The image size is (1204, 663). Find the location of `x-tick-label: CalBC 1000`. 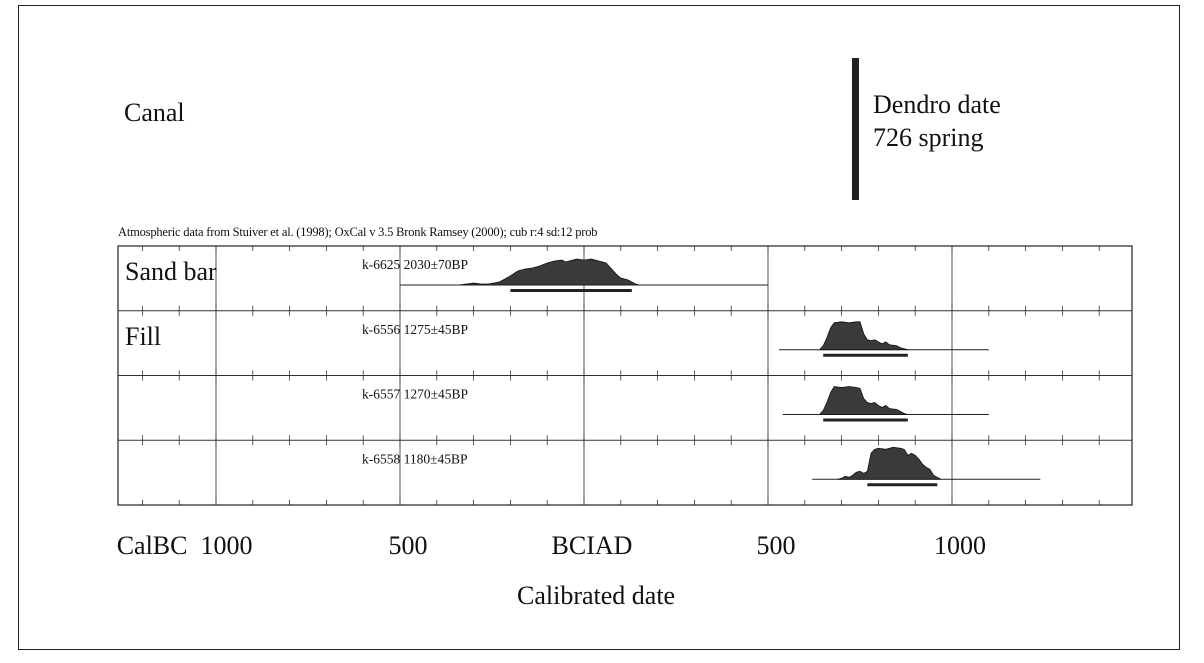

x-tick-label: CalBC 1000 is located at coordinates (184, 545).